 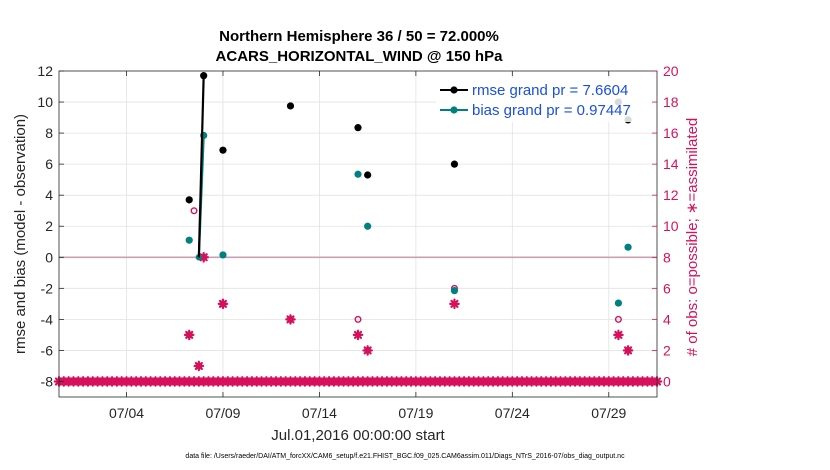 I want to click on y-tick-label-right: 18, so click(x=671, y=102).